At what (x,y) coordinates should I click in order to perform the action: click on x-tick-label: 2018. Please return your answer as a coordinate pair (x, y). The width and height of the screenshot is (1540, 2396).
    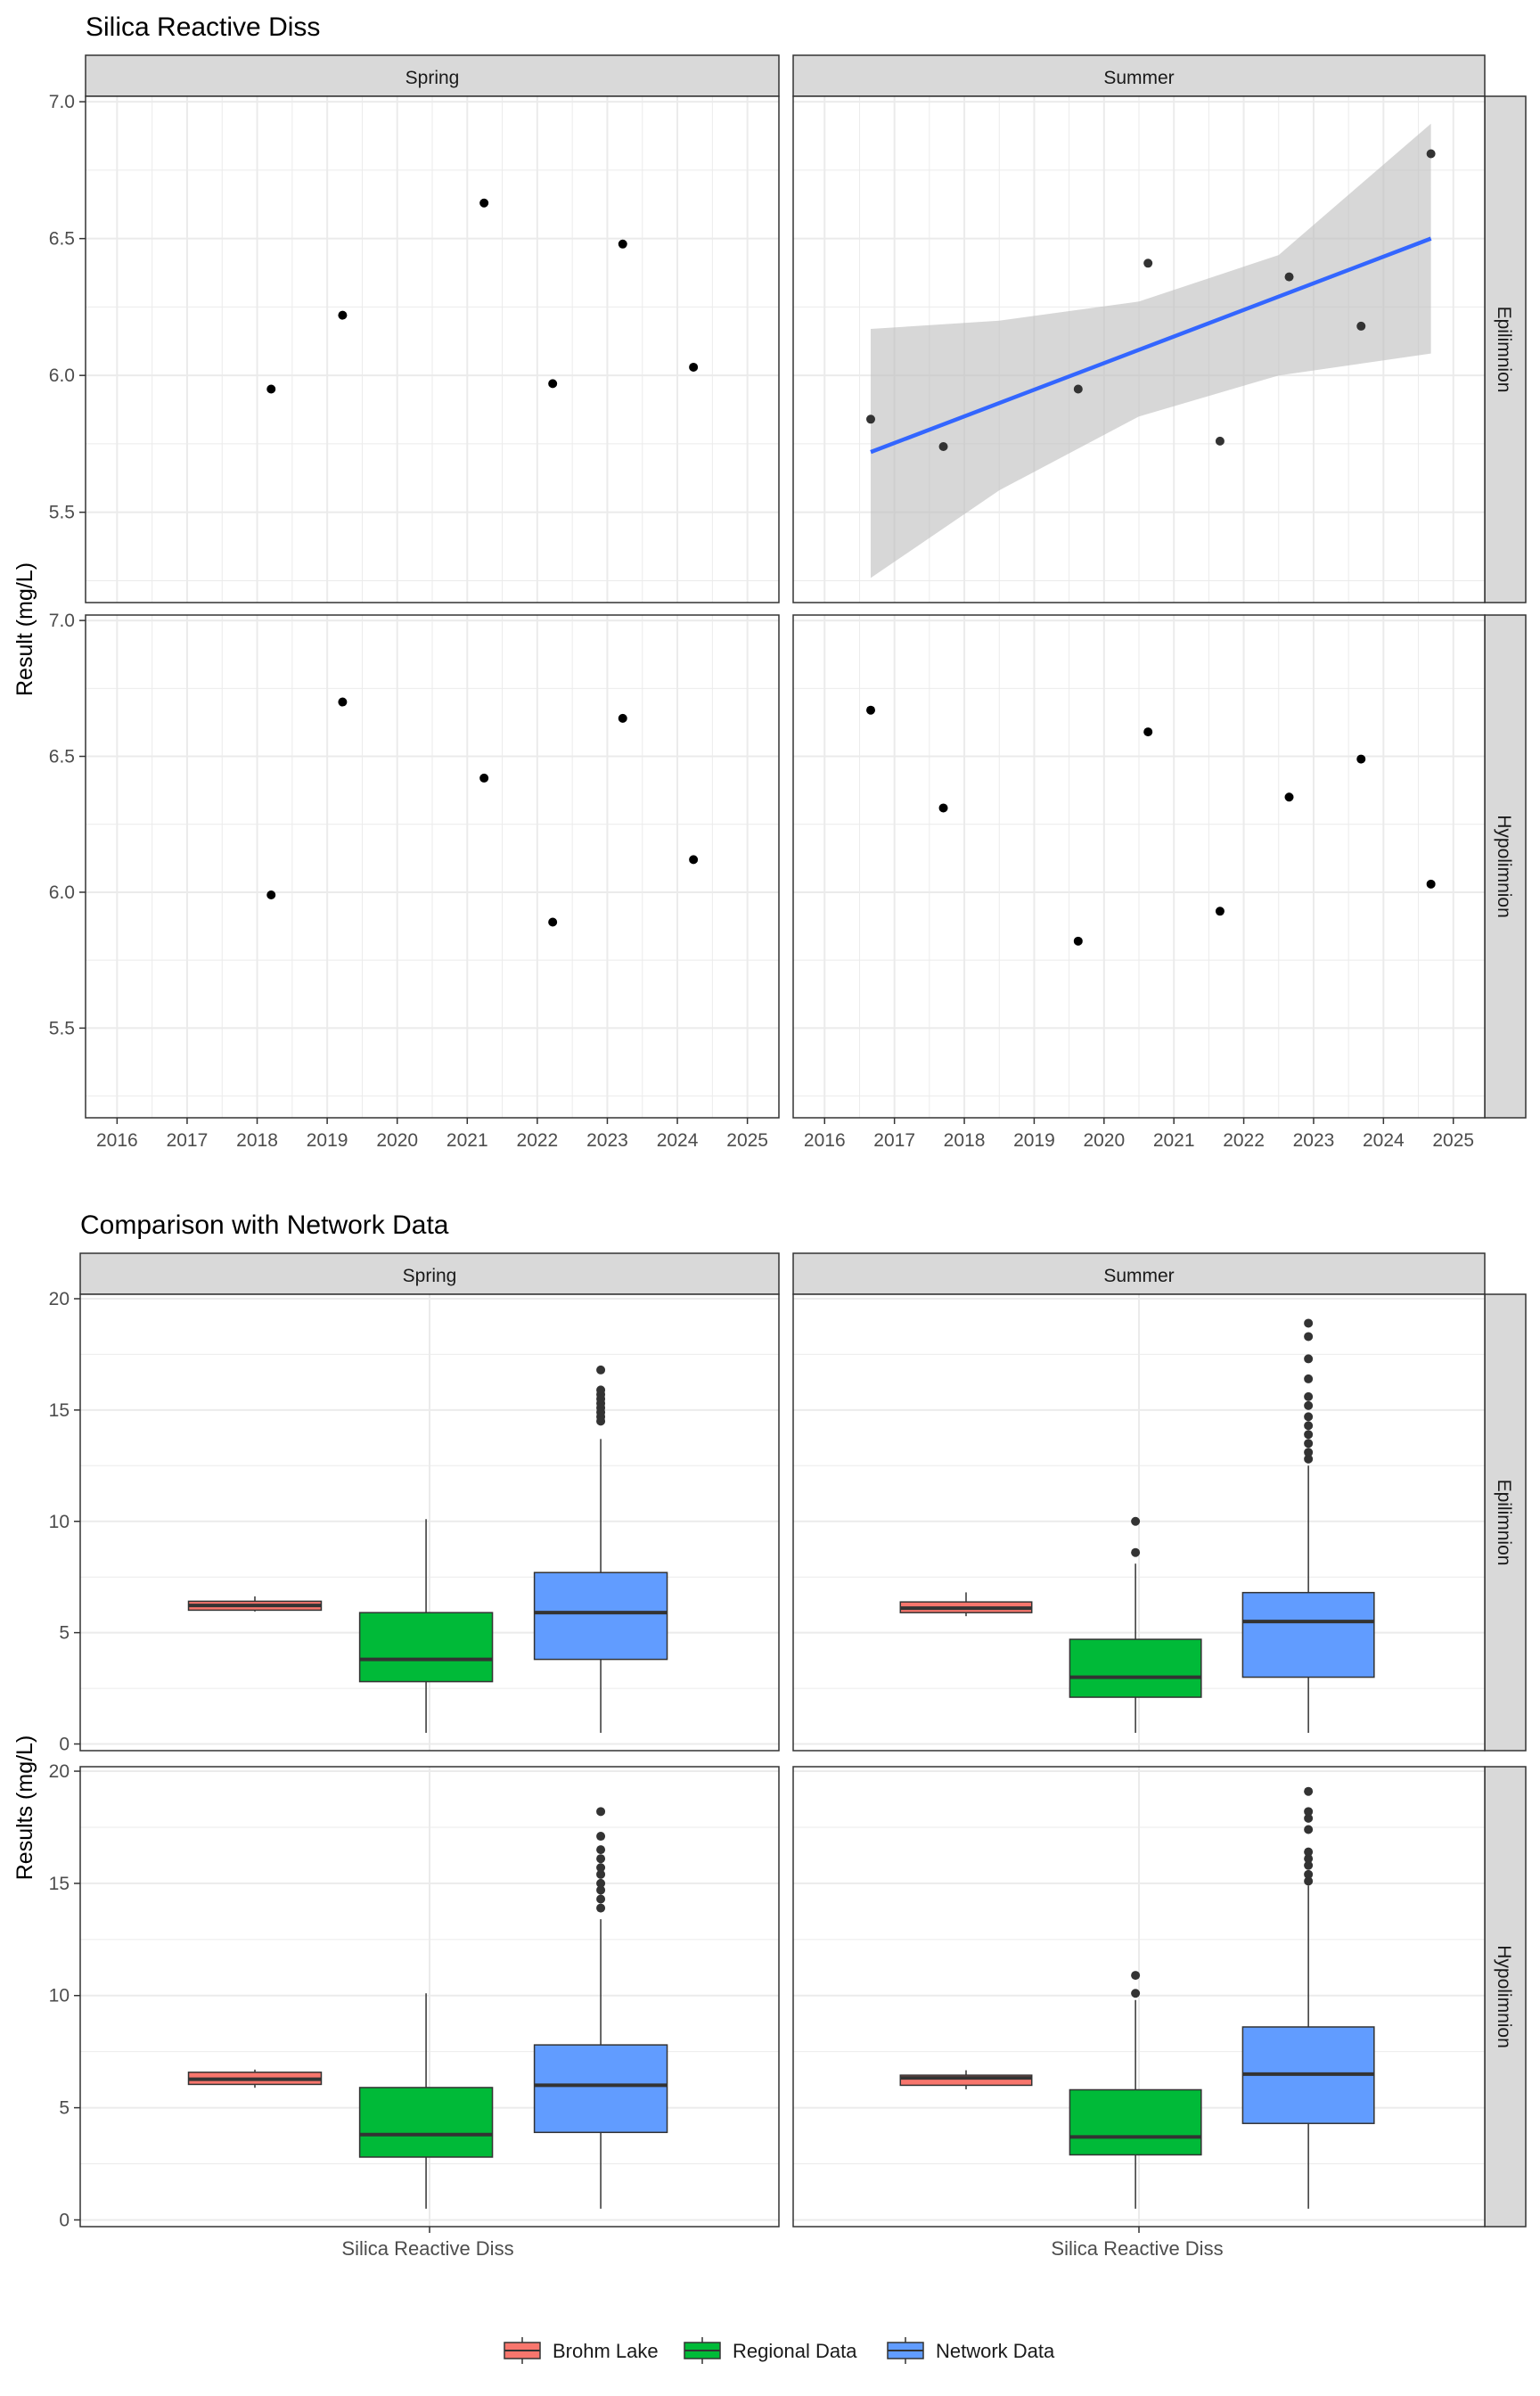
    Looking at the image, I should click on (965, 1140).